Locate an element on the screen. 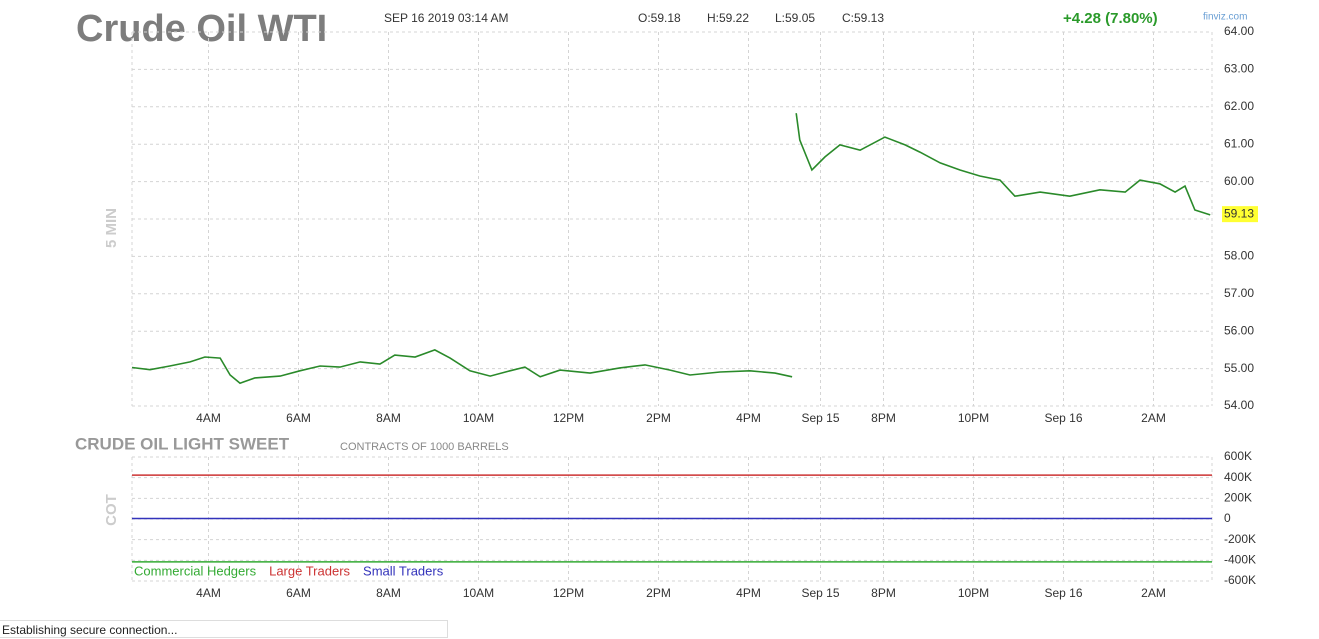 The width and height of the screenshot is (1319, 639). last-price-label: 59.13 is located at coordinates (1239, 213).